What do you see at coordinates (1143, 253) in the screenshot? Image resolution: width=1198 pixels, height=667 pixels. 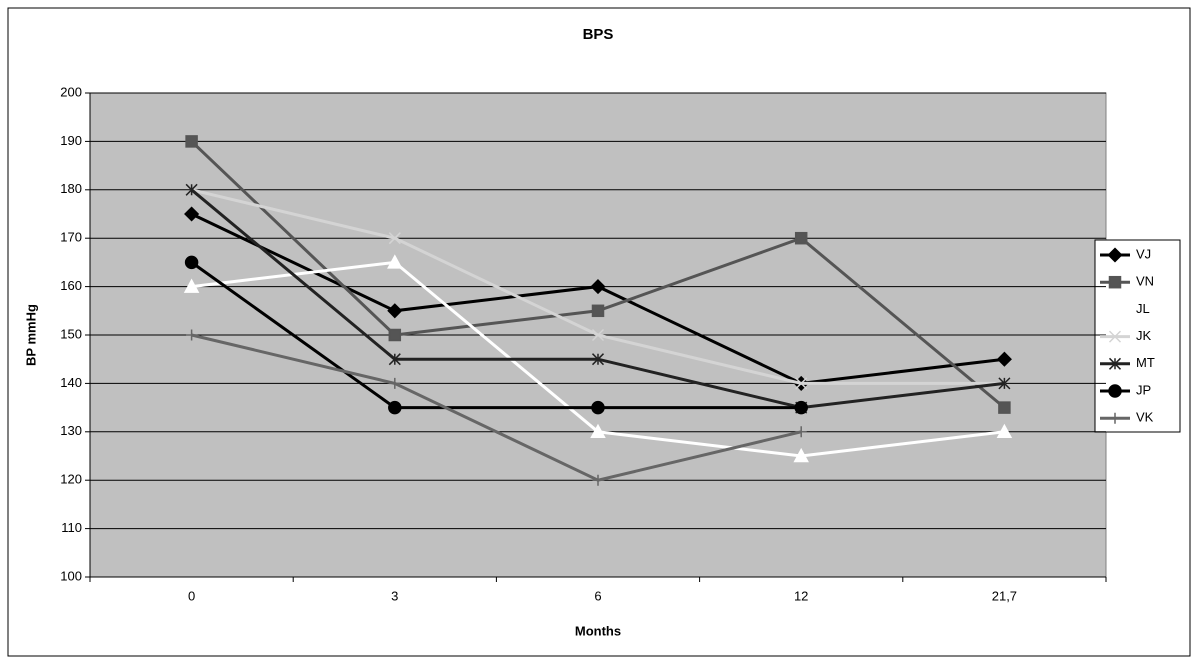 I see `legend-label: VJ` at bounding box center [1143, 253].